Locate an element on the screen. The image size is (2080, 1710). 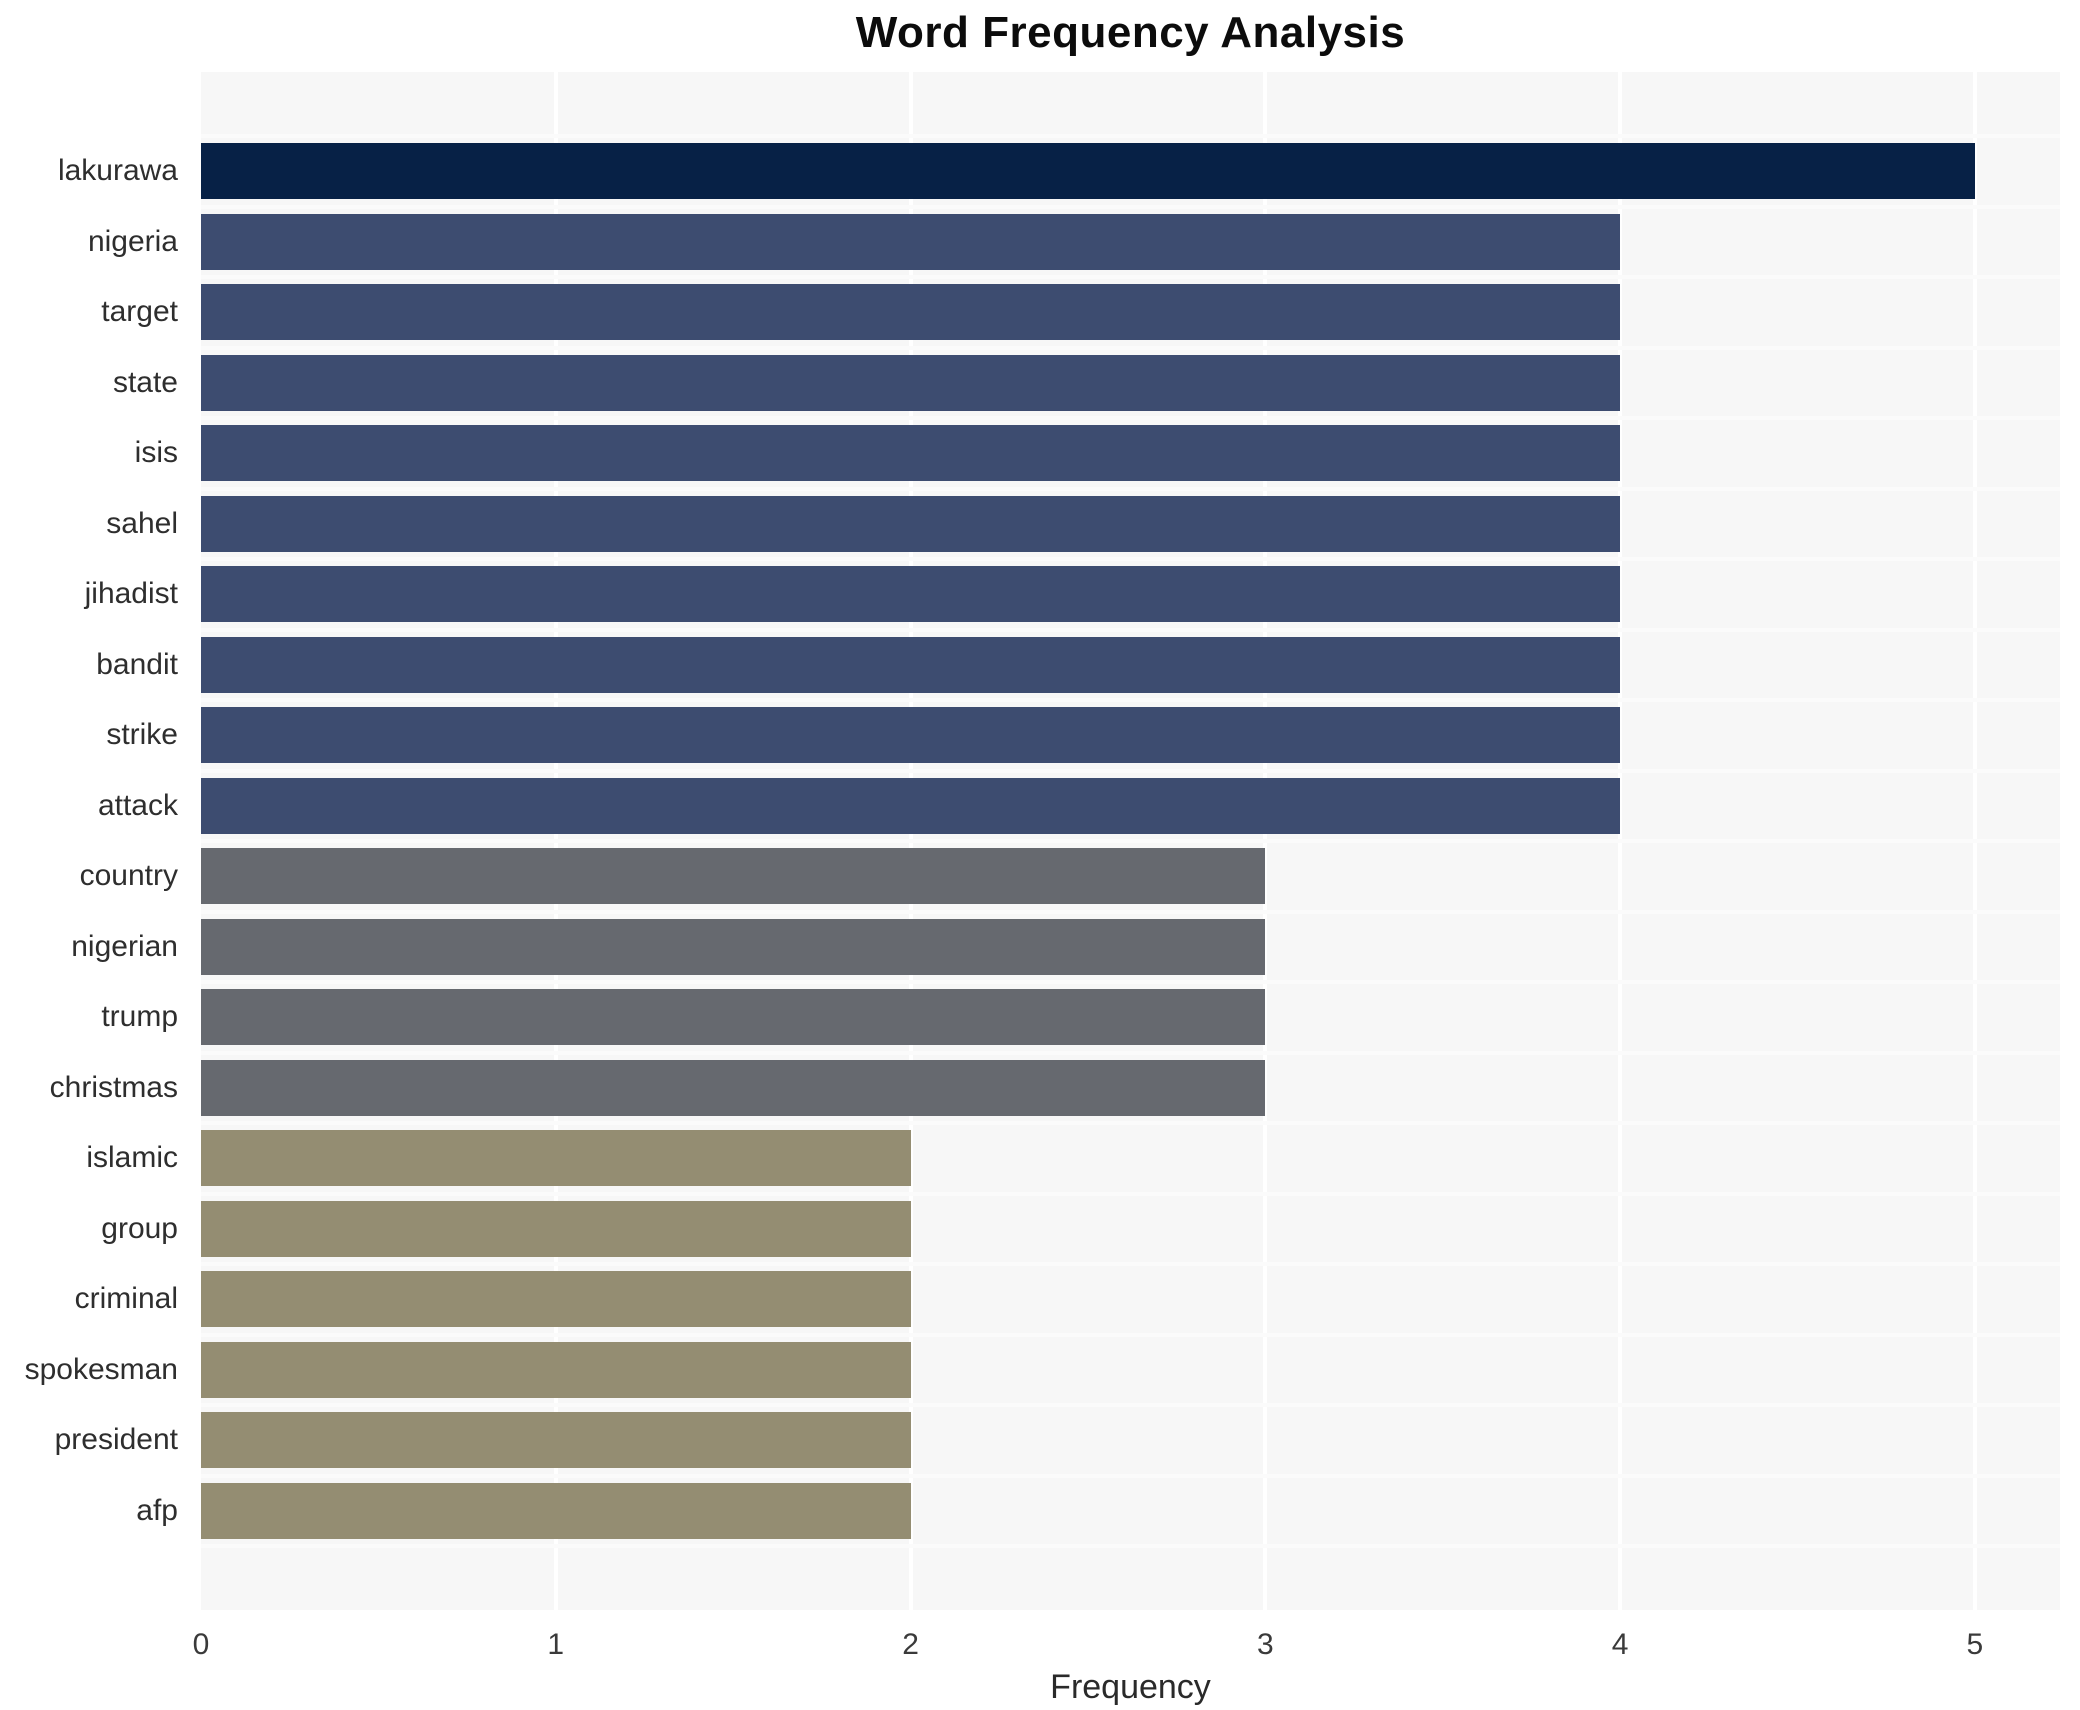
chart-title: Word Frequency Analysis is located at coordinates (1130, 32).